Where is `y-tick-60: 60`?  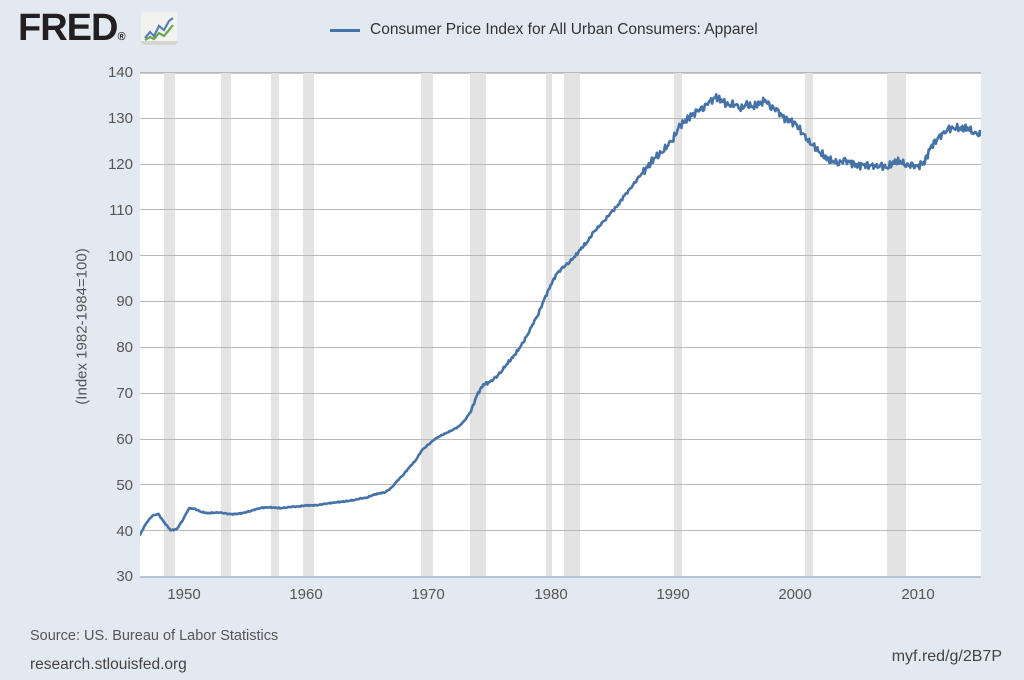 y-tick-60: 60 is located at coordinates (124, 439).